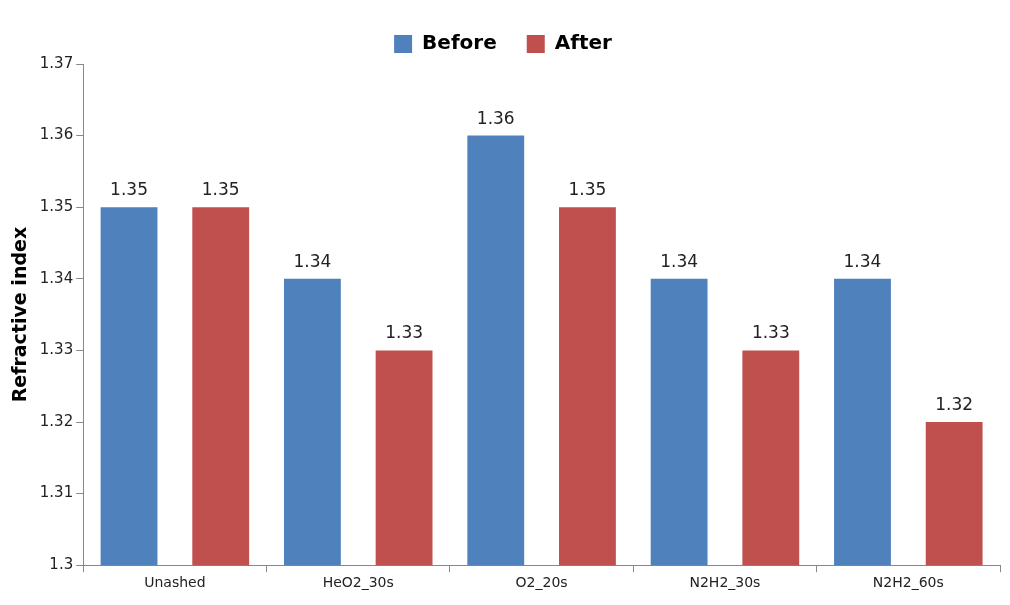 This screenshot has width=1010, height=605. I want to click on y-tick-label: 1.36, so click(56, 134).